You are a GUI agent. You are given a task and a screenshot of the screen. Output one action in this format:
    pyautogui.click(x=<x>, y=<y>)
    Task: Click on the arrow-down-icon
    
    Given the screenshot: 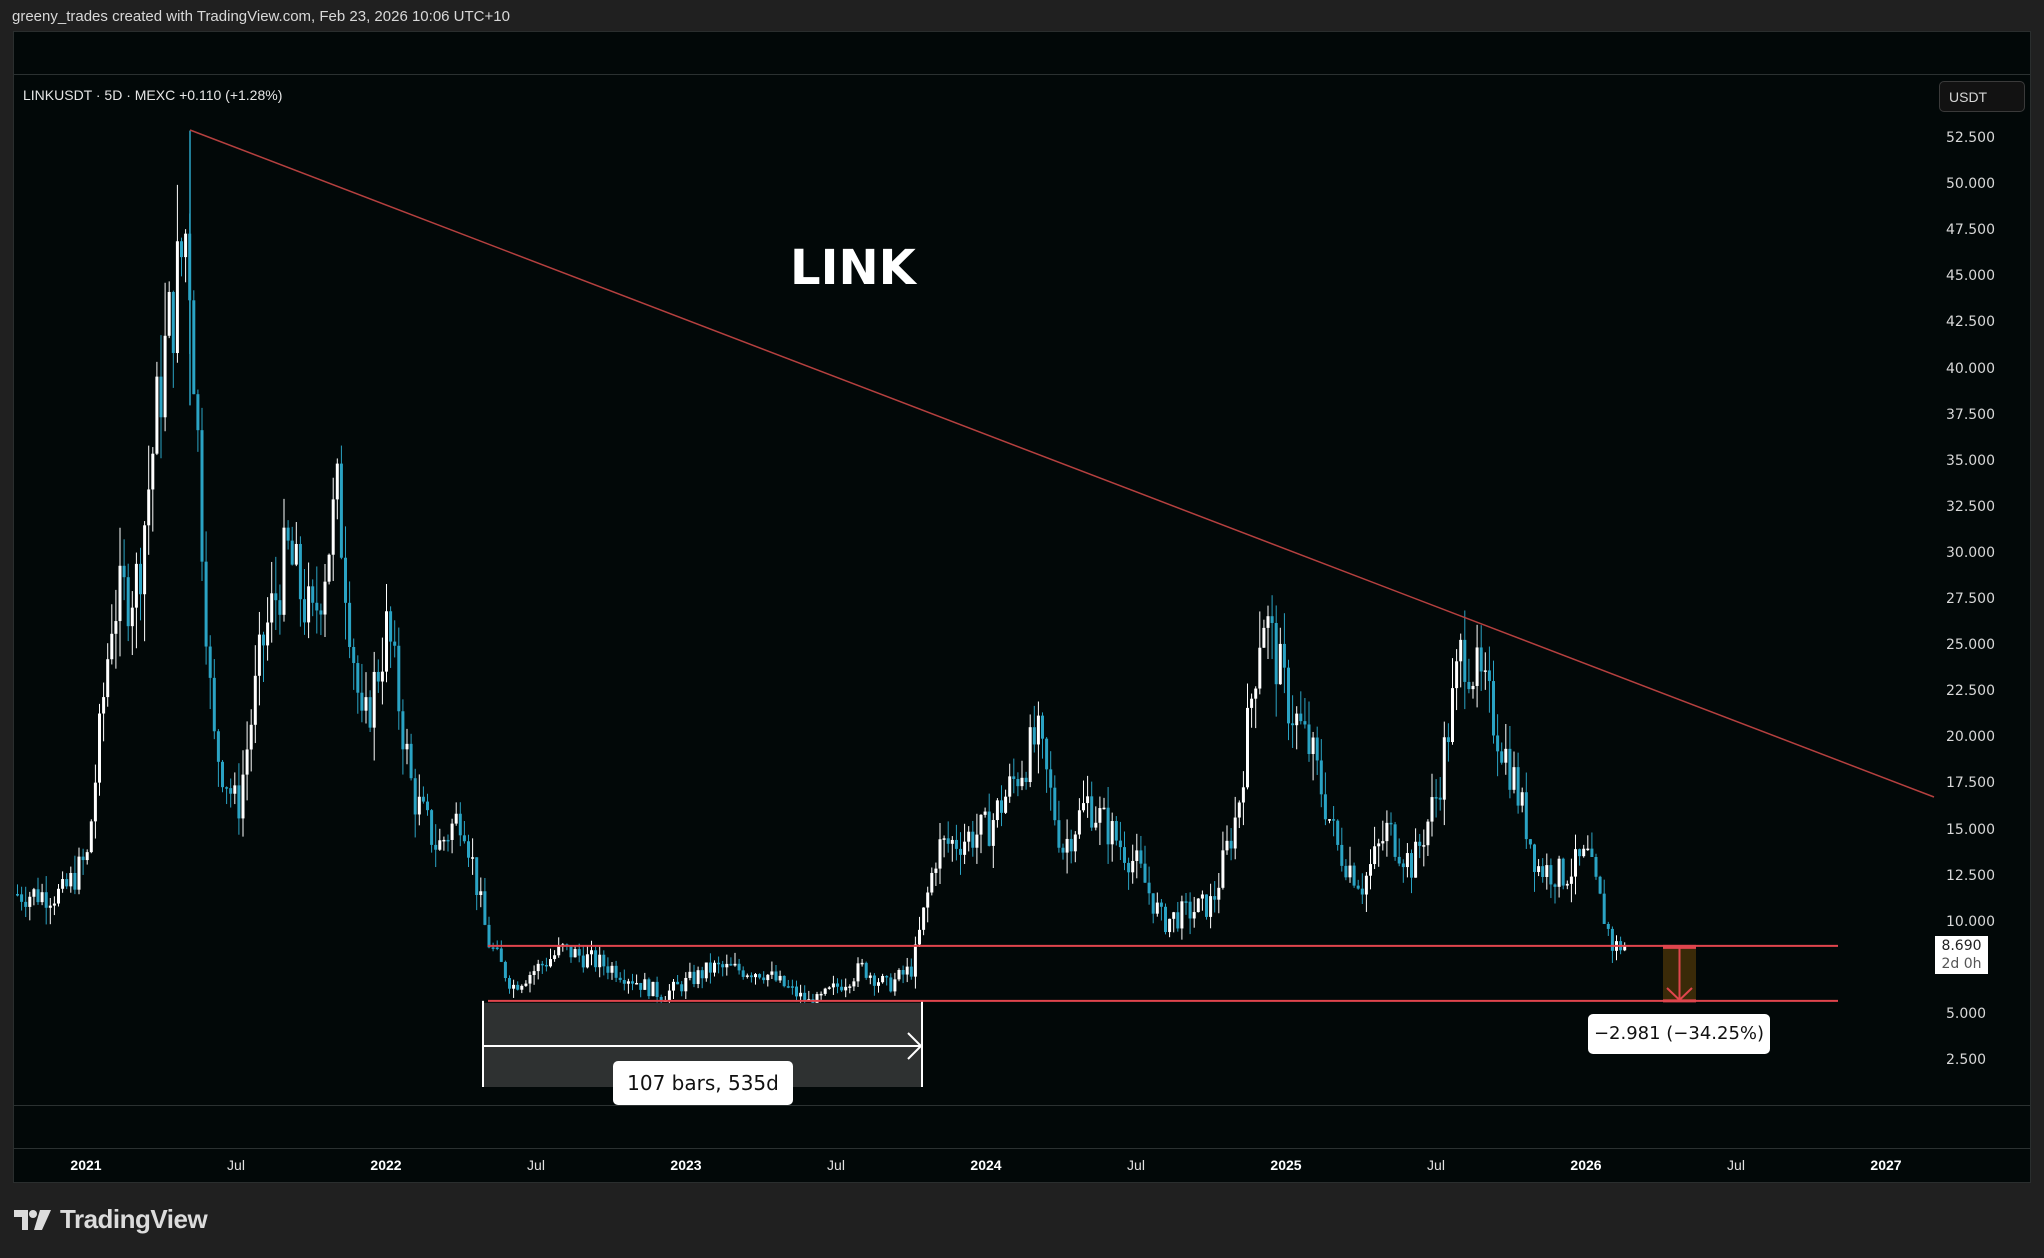 What is the action you would take?
    pyautogui.click(x=1679, y=994)
    